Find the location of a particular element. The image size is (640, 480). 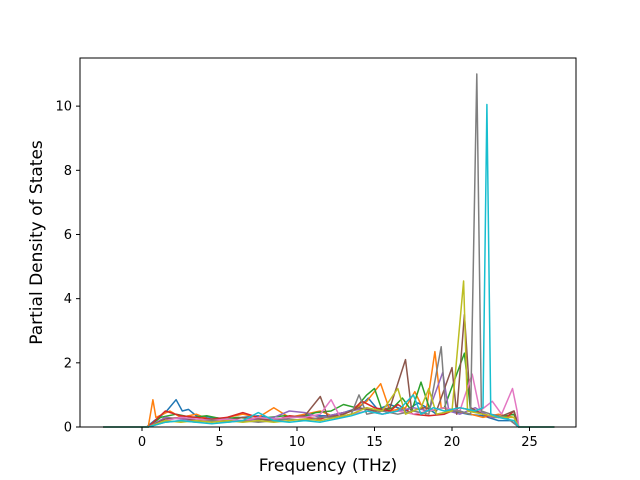

y-tick-label: 8 is located at coordinates (68, 171).